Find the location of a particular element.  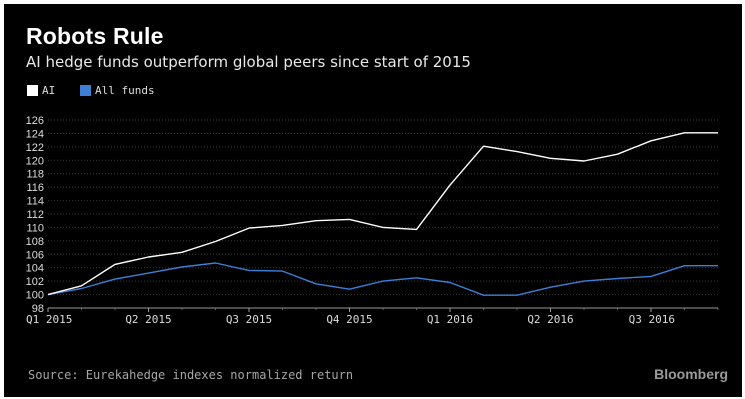

series-line-all-funds is located at coordinates (383, 279).